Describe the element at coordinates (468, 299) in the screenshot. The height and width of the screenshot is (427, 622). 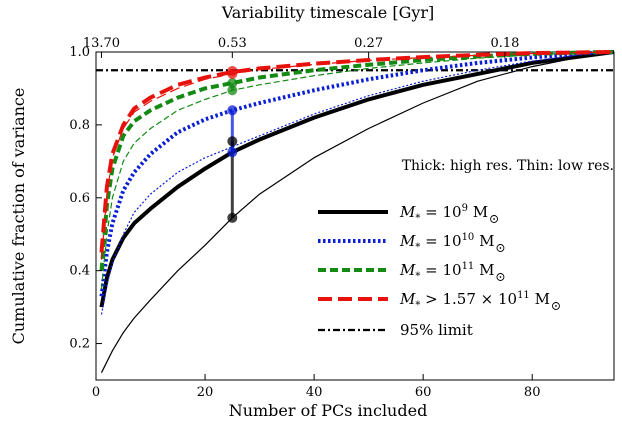
I see `legend-label-part: > 1.57 × 10` at that location.